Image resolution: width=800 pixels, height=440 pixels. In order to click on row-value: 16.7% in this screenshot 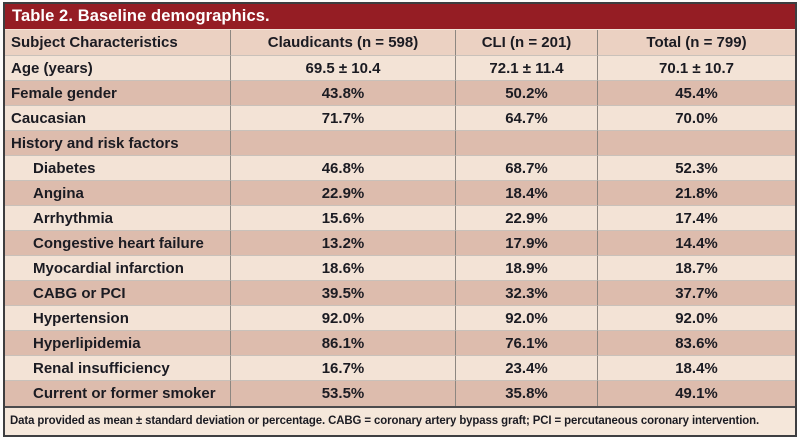, I will do `click(343, 368)`.